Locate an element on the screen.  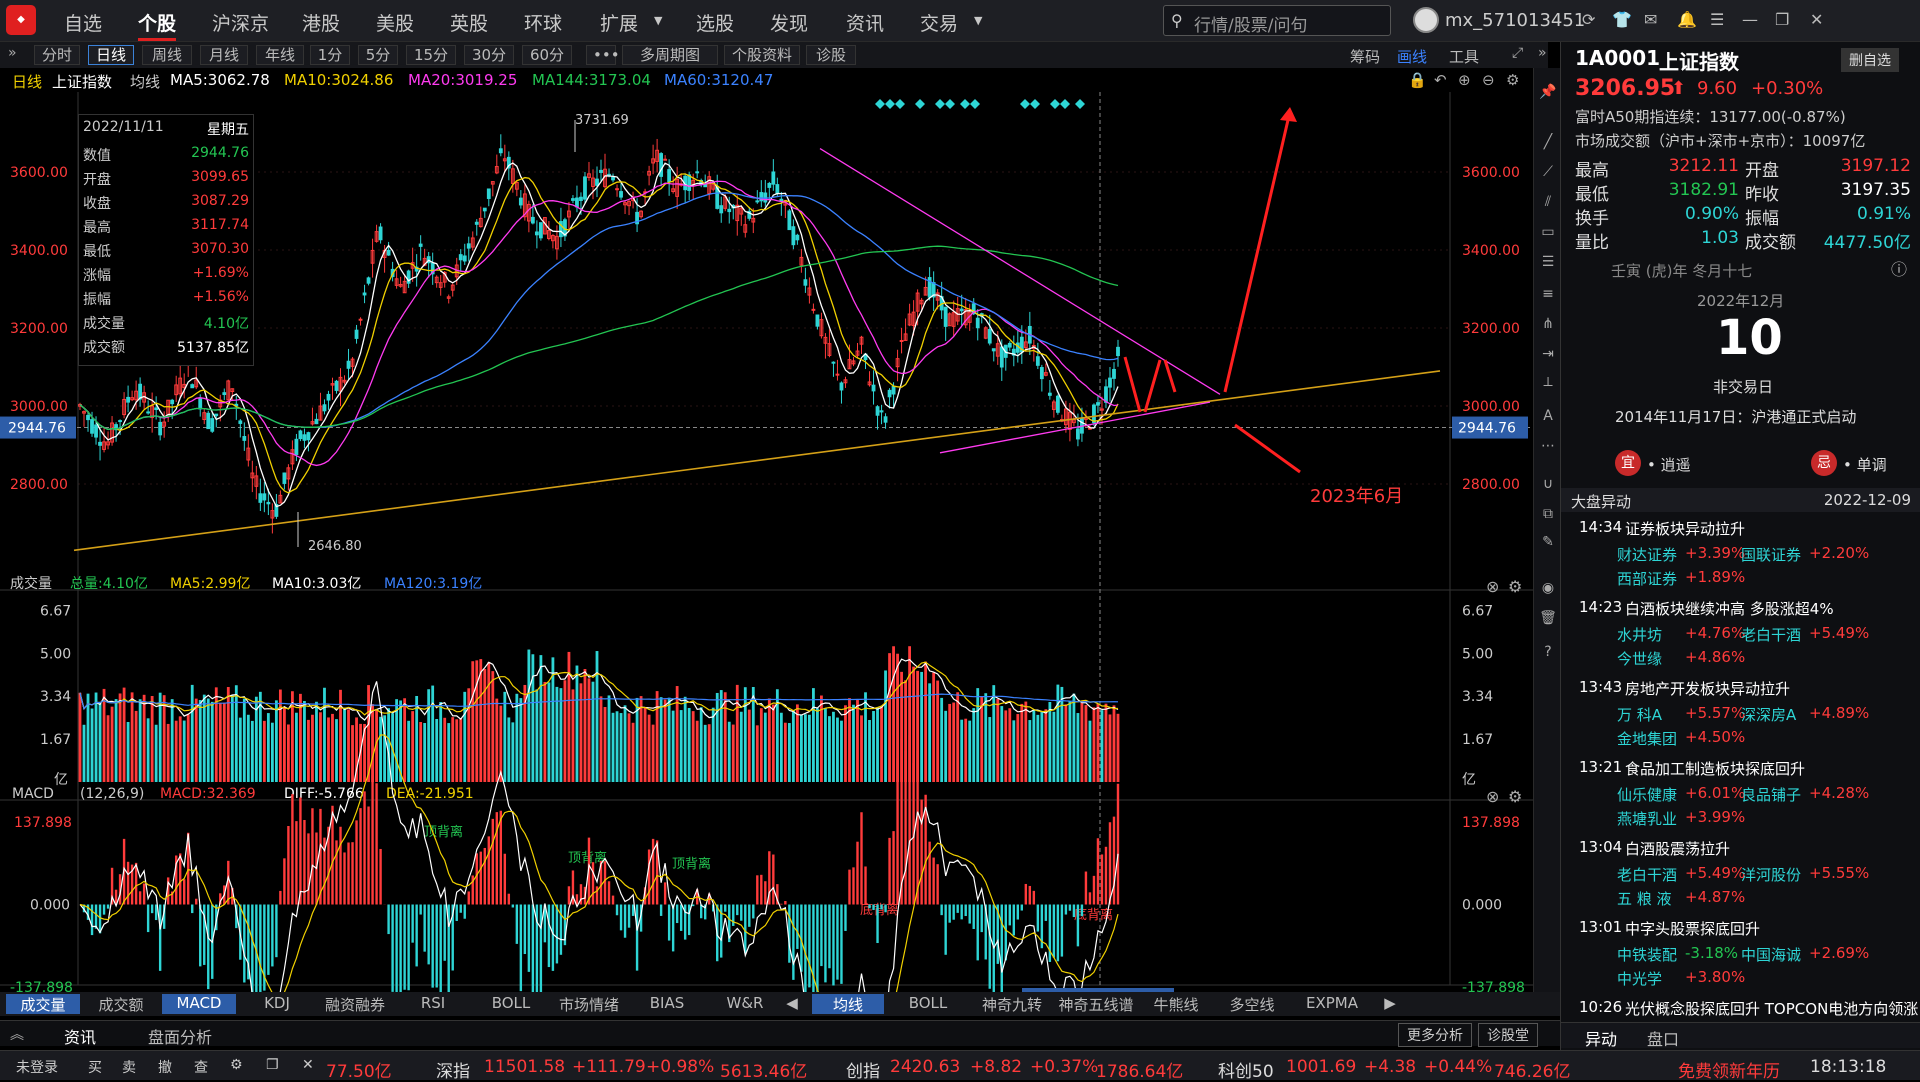
indicator-tab-2: MACD is located at coordinates (199, 1004).